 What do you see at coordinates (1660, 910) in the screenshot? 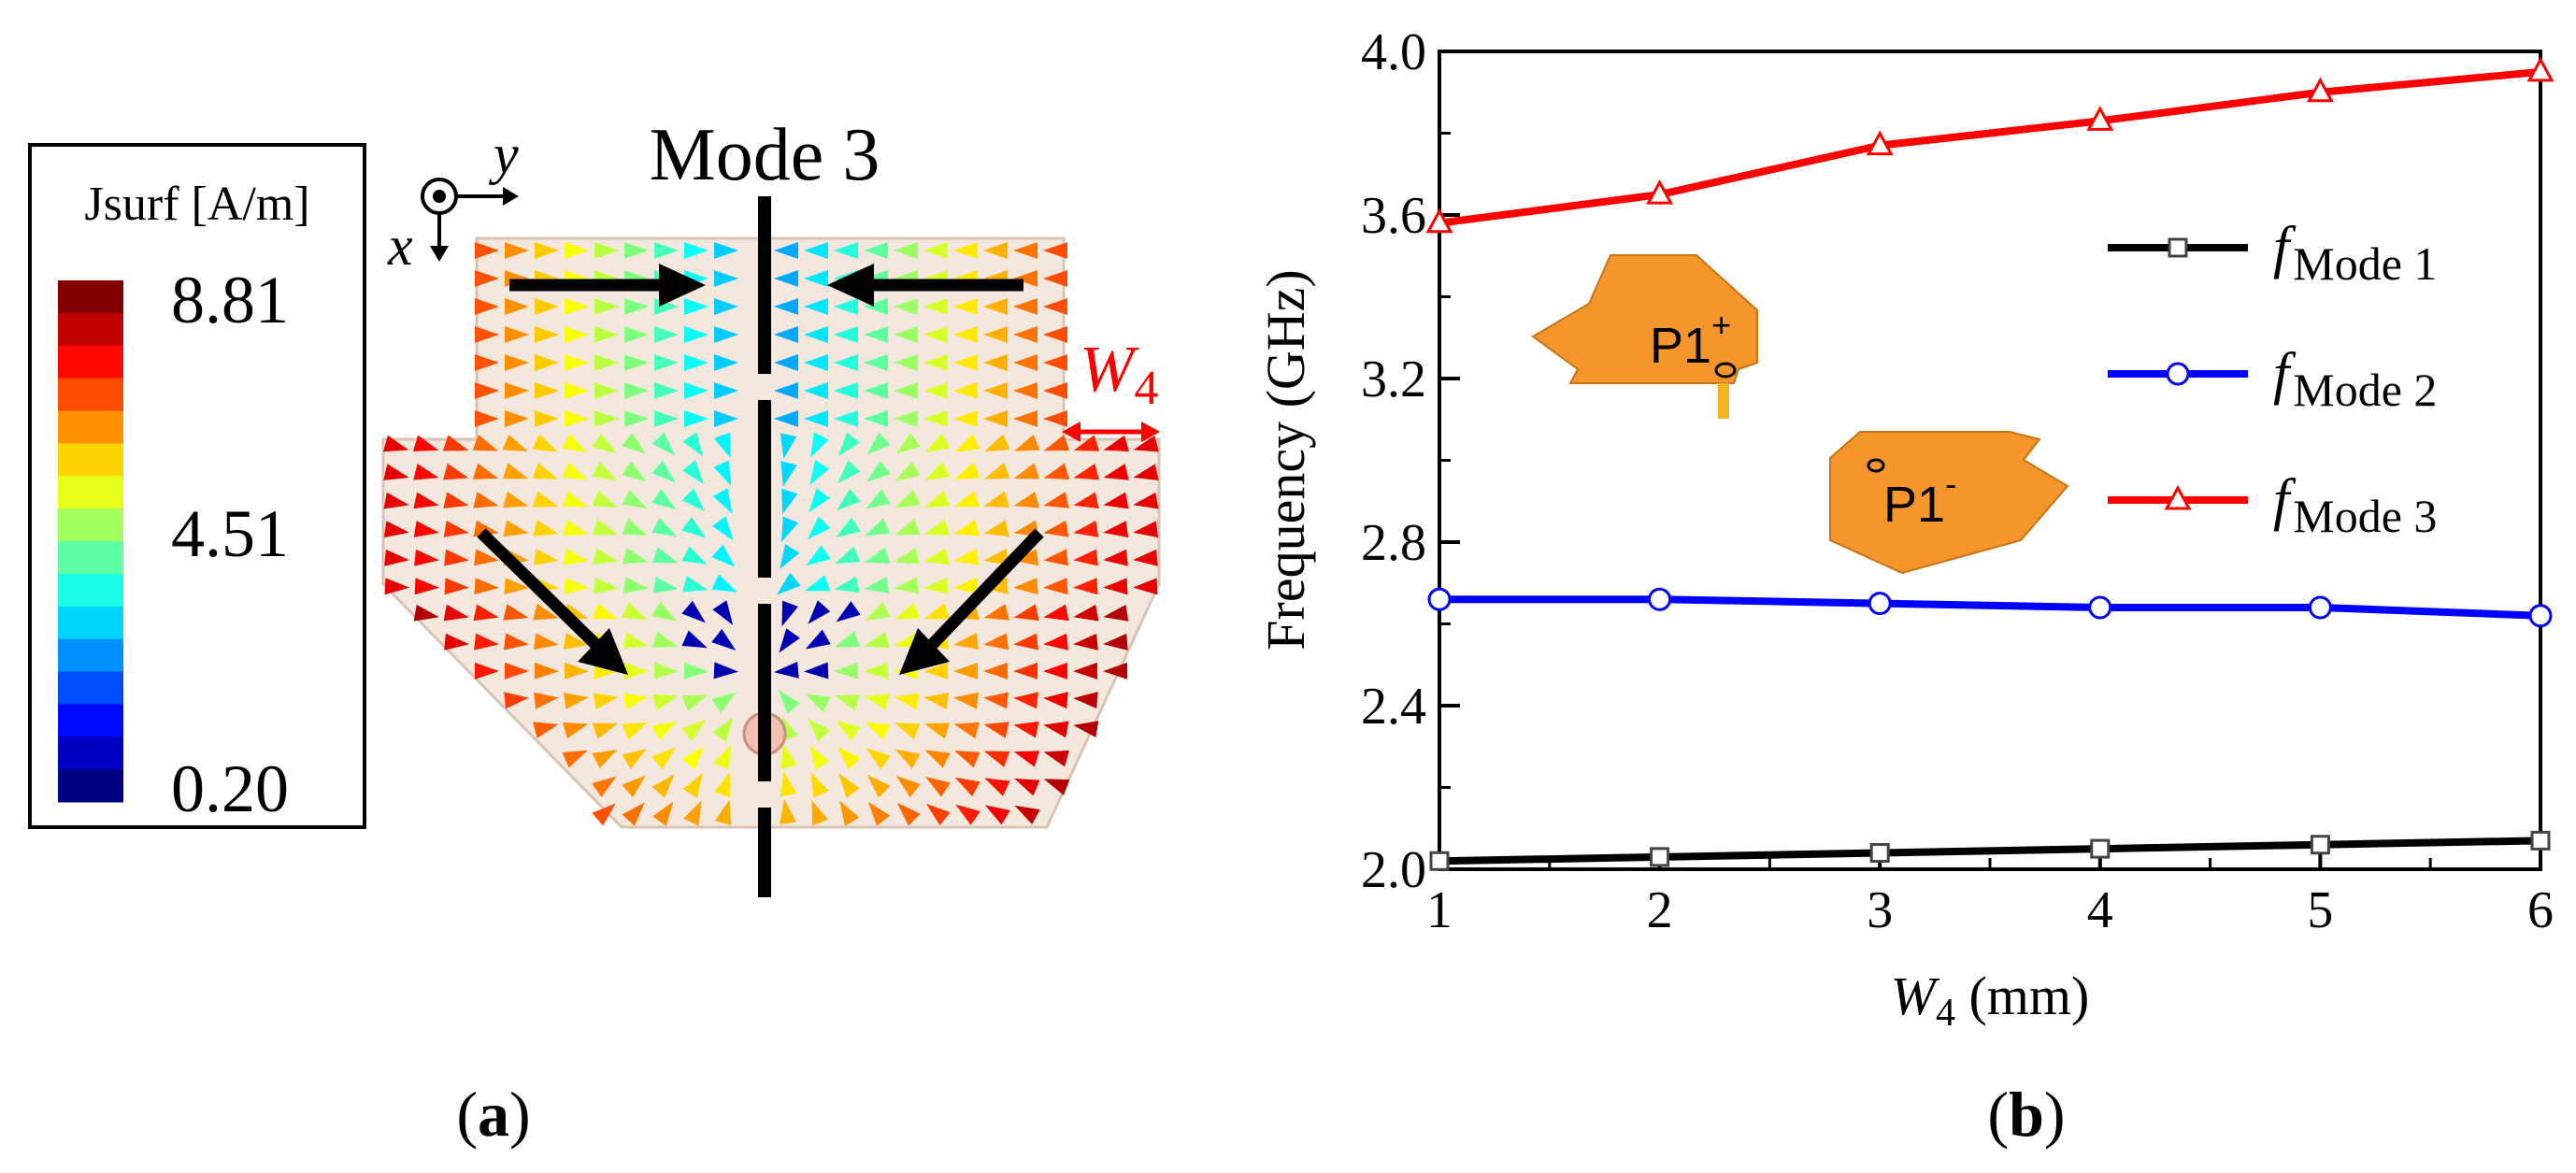
I see `x-tick-label: 2` at bounding box center [1660, 910].